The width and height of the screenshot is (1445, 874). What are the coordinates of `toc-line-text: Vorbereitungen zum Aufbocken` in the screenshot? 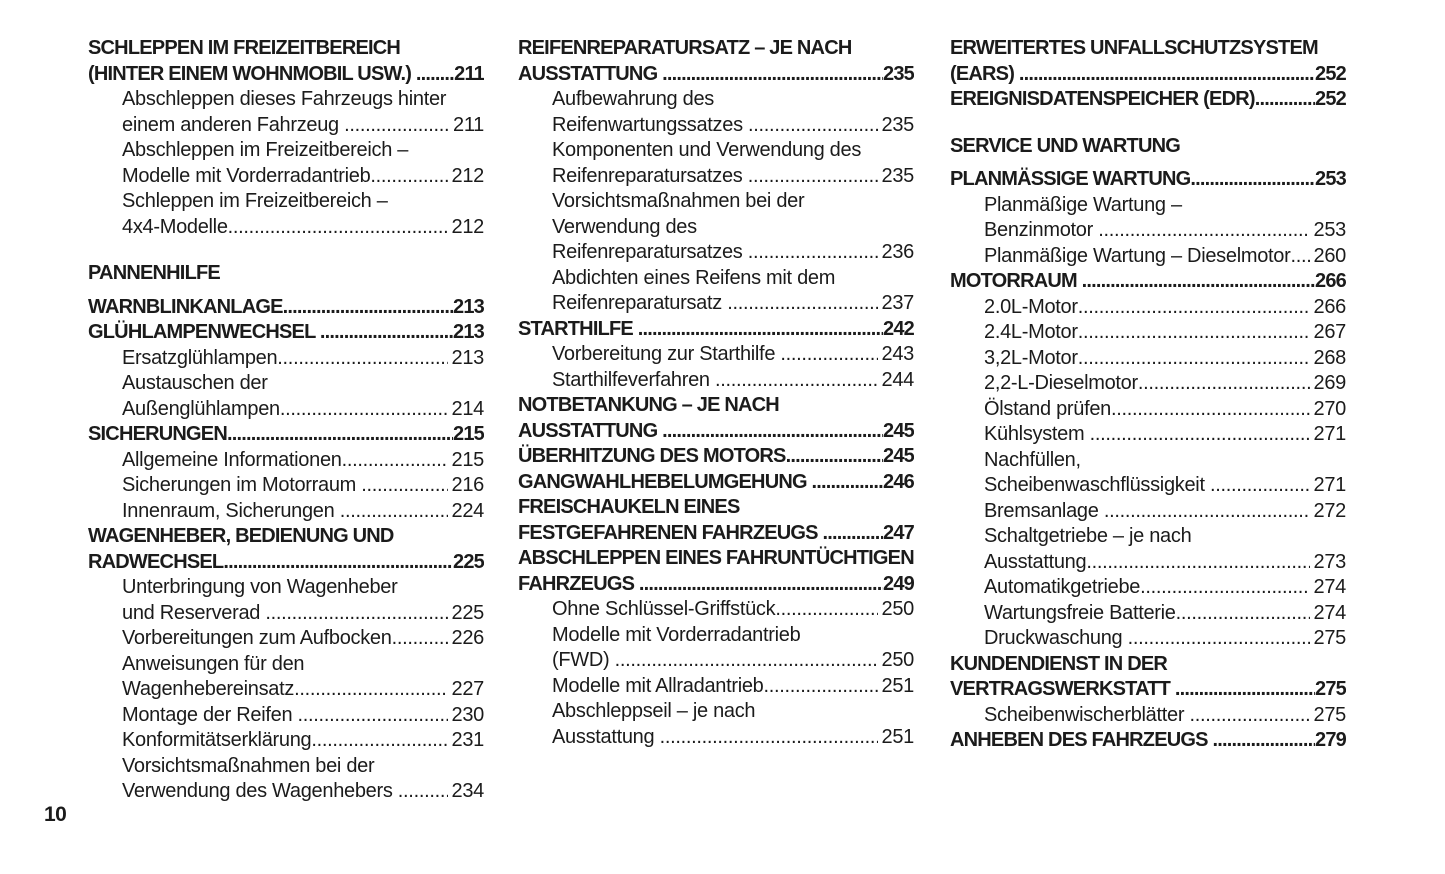 It's located at (257, 638).